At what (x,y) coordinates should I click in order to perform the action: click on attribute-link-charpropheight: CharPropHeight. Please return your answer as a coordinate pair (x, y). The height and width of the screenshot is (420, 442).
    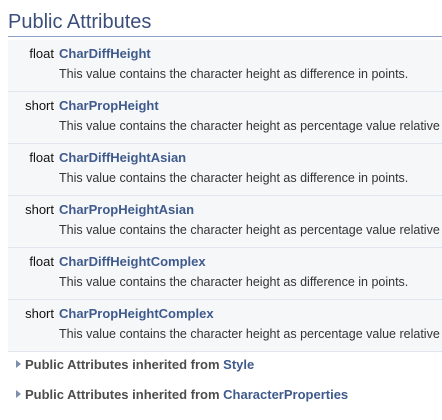
    Looking at the image, I should click on (109, 105).